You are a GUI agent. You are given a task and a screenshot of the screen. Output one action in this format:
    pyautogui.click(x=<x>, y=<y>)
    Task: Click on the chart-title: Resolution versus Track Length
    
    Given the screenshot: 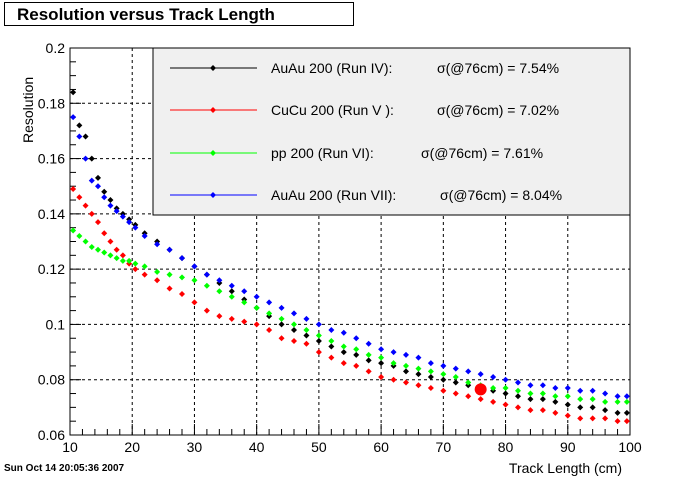 What is the action you would take?
    pyautogui.click(x=146, y=14)
    